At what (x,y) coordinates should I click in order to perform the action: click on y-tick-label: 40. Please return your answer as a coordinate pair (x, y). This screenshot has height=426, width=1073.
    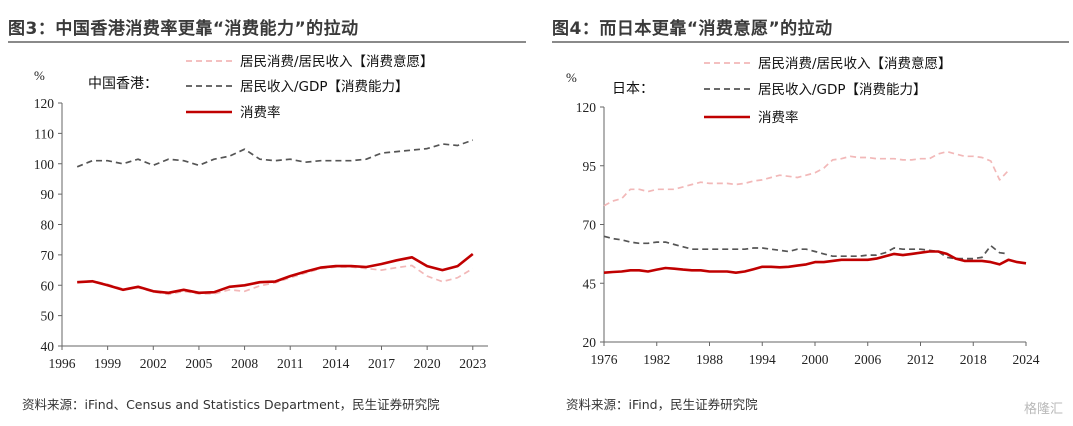
    Looking at the image, I should click on (48, 346).